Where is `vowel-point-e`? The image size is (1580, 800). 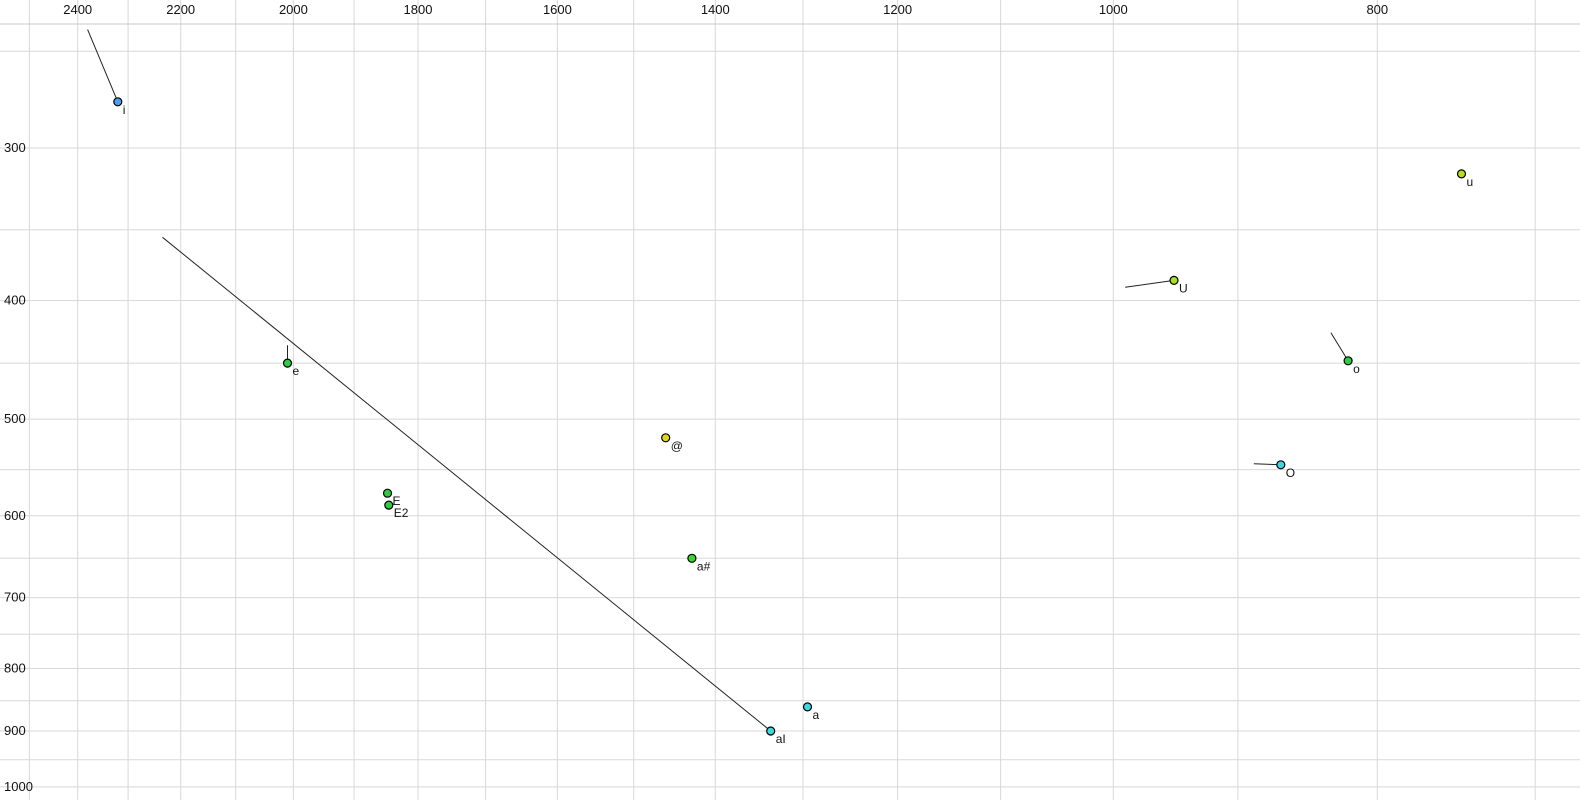
vowel-point-e is located at coordinates (287, 363).